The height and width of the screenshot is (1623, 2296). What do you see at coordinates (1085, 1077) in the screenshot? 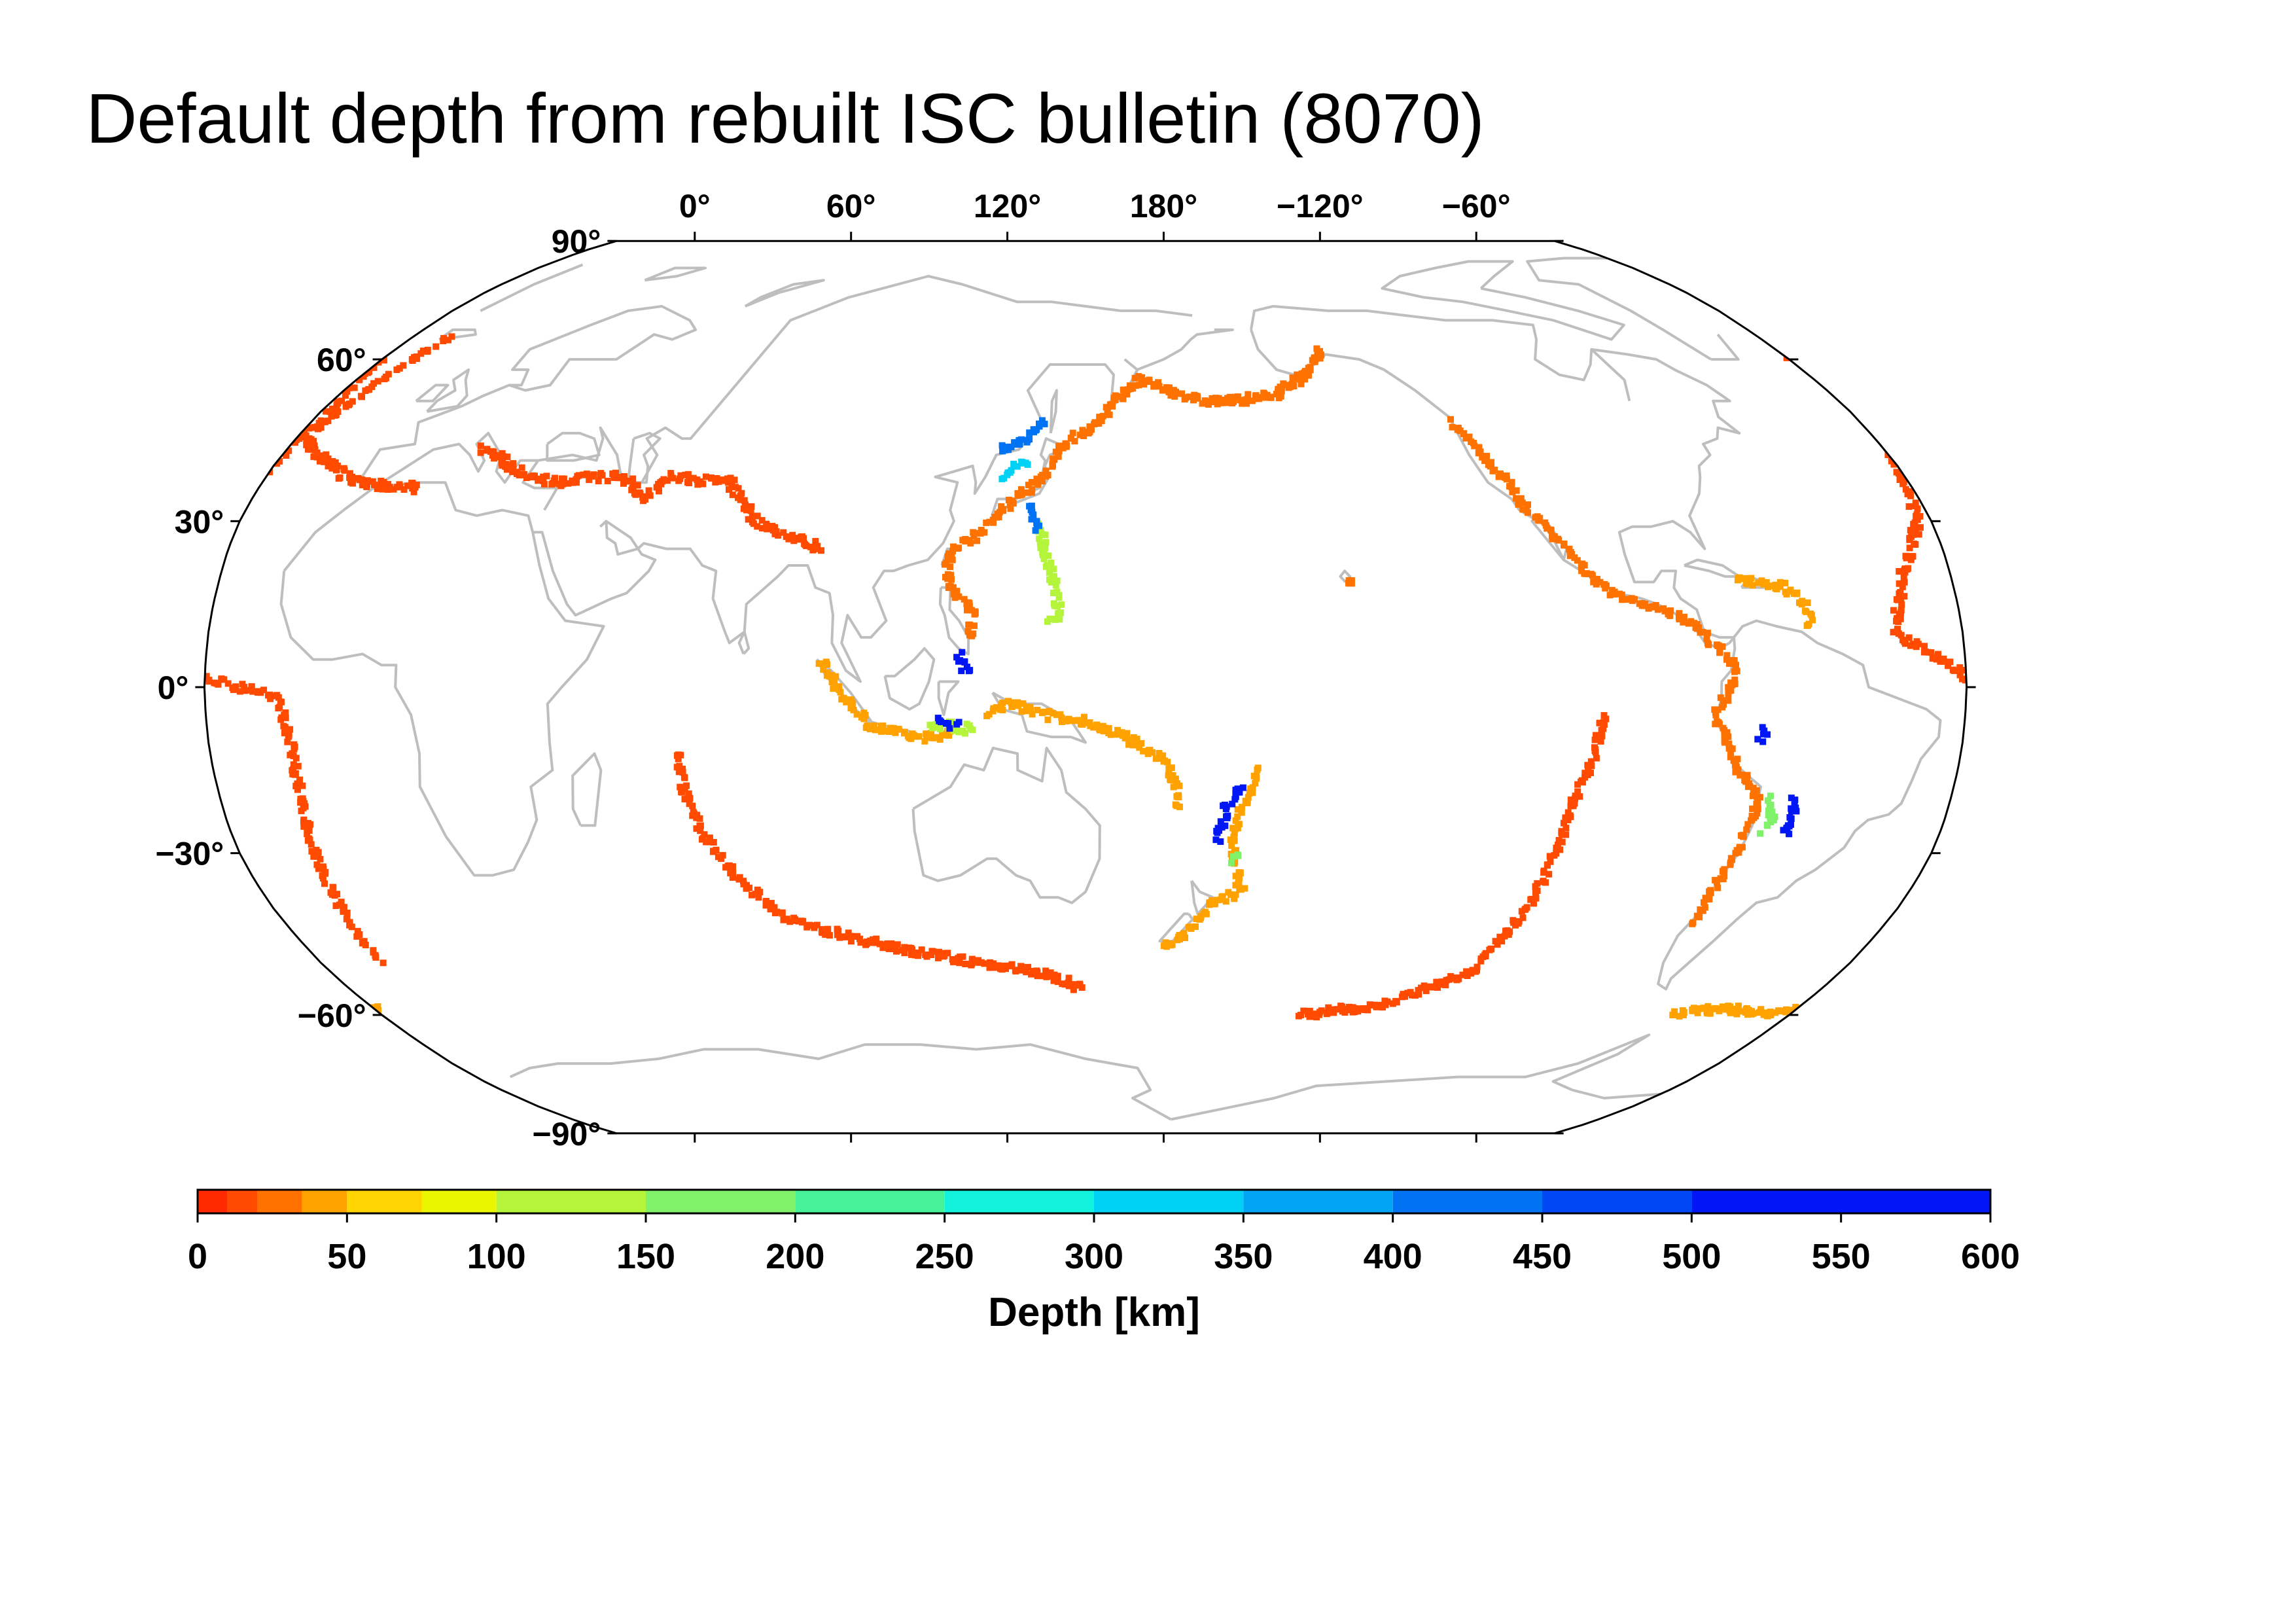
I see `coastline-antarctica` at bounding box center [1085, 1077].